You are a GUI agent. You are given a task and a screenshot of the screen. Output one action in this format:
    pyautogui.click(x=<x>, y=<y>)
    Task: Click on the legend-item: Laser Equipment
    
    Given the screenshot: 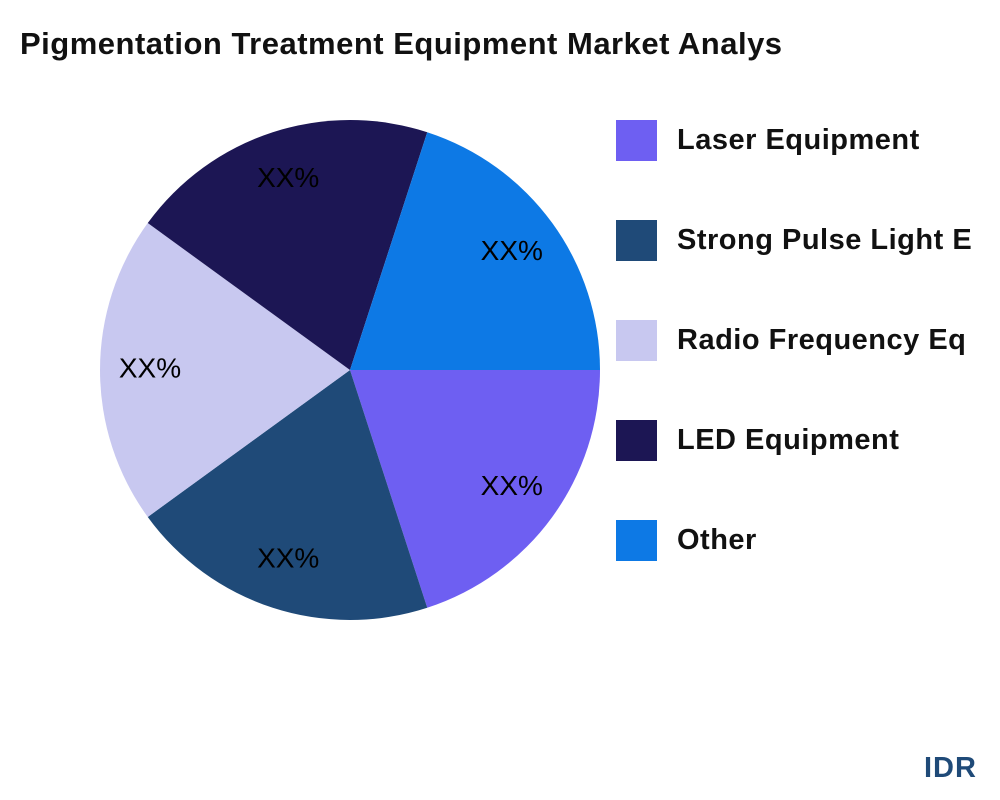 What is the action you would take?
    pyautogui.click(x=768, y=140)
    